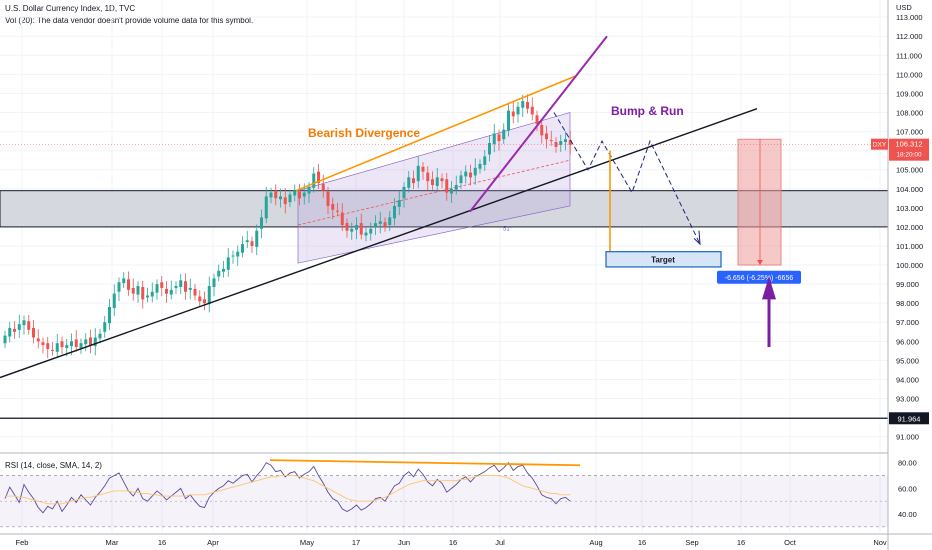 This screenshot has height=550, width=932. Describe the element at coordinates (691, 542) in the screenshot. I see `x-tick-label: Sep` at that location.